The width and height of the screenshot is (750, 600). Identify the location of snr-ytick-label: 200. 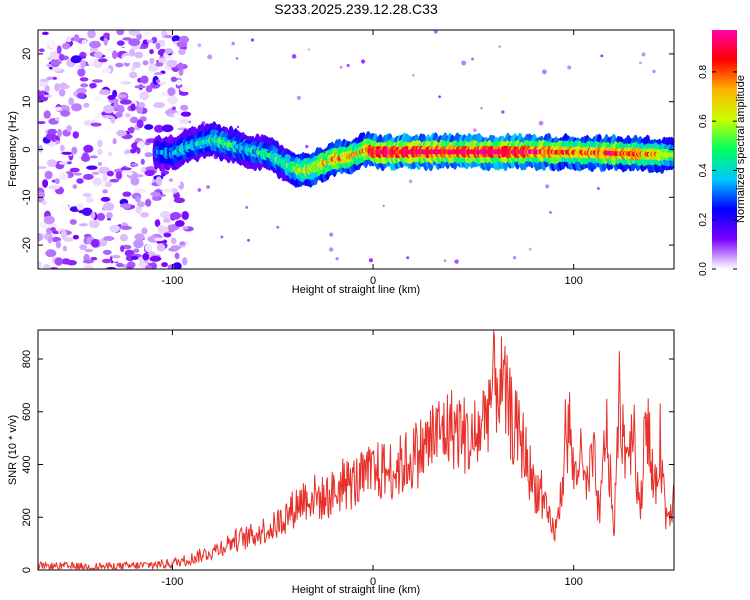
(27, 517).